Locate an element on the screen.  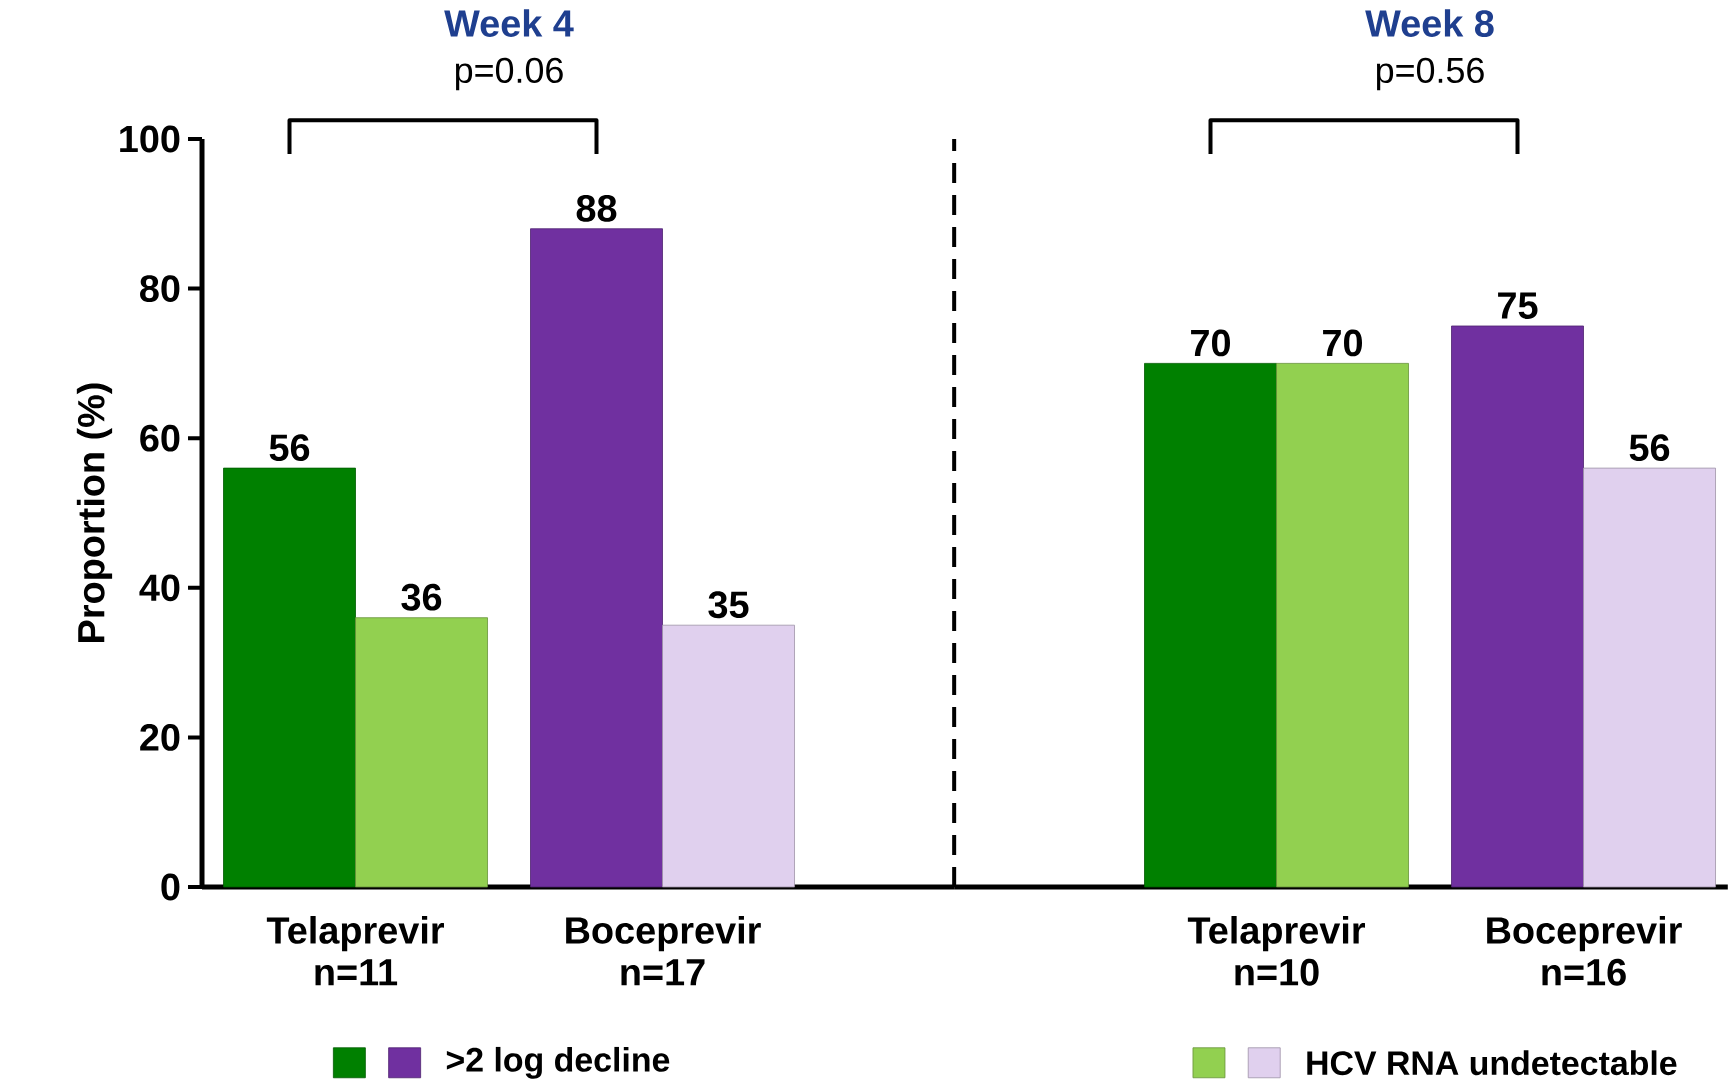
legend-label: >2 log decline is located at coordinates (558, 1062).